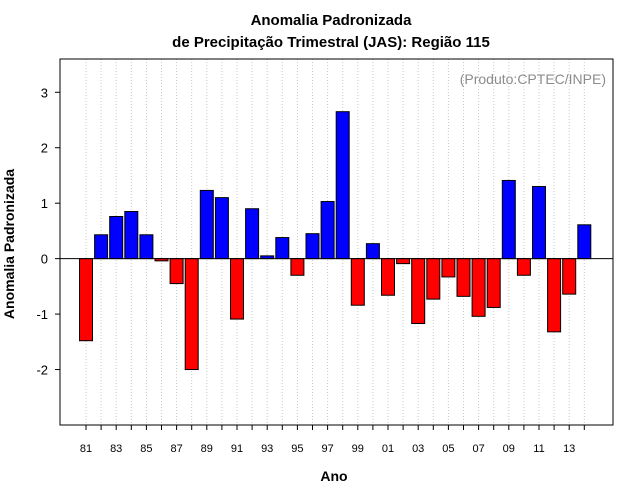 The width and height of the screenshot is (640, 500). What do you see at coordinates (176, 449) in the screenshot?
I see `x-tick-label: 87` at bounding box center [176, 449].